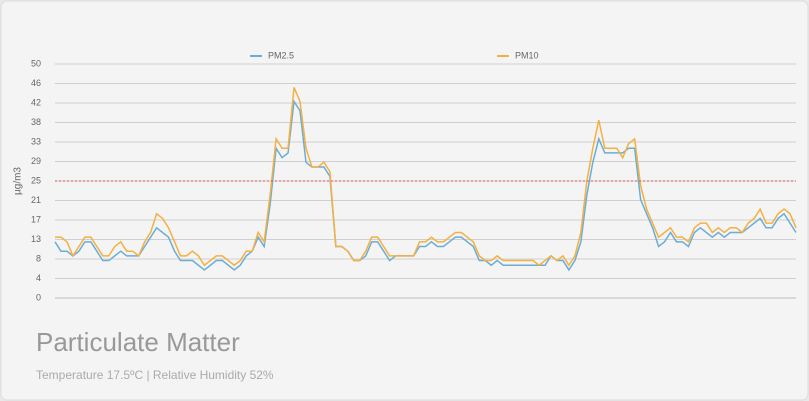 The width and height of the screenshot is (809, 401). I want to click on legend-label: PM2.5, so click(281, 55).